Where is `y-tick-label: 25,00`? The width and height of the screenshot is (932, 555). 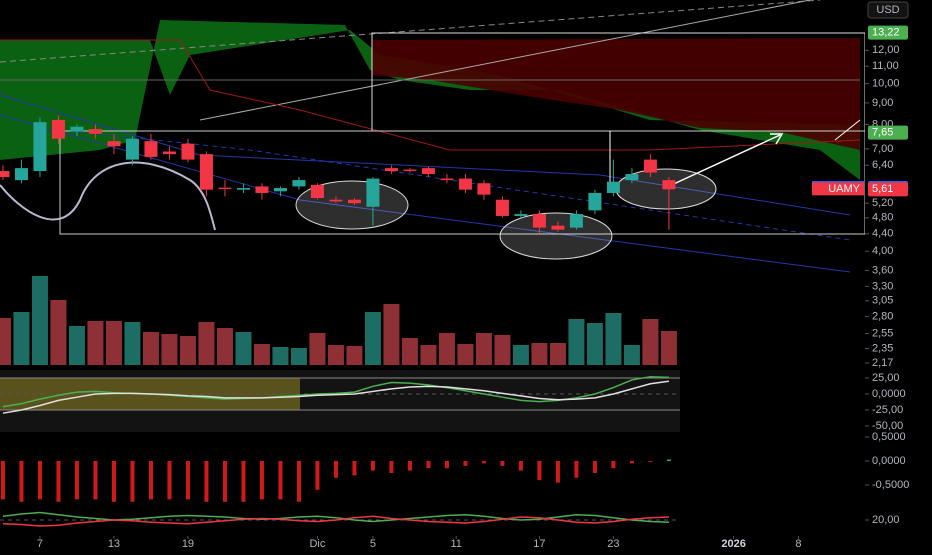 y-tick-label: 25,00 is located at coordinates (886, 378).